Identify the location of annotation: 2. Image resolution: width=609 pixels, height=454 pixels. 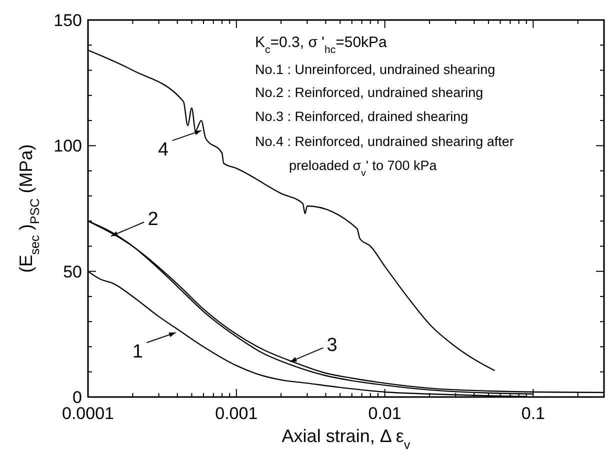
(153, 219).